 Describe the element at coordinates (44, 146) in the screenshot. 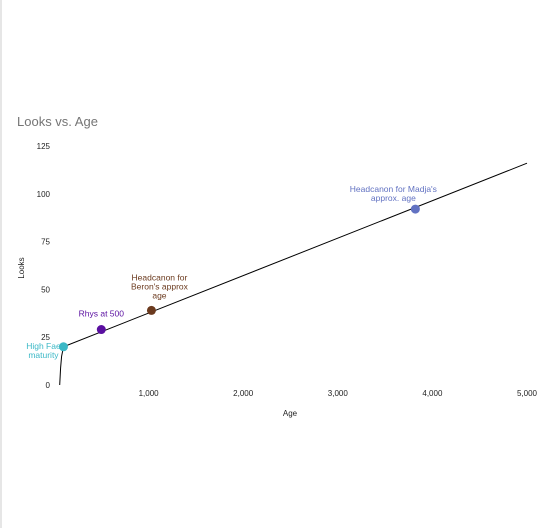

I see `y-tick-label: 125` at that location.